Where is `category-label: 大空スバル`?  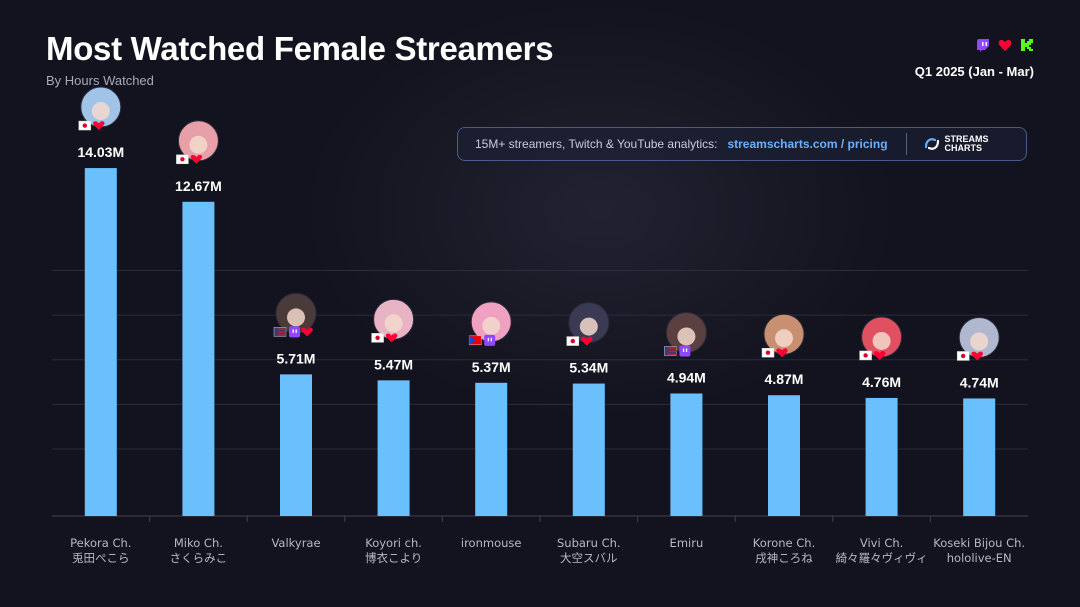 category-label: 大空スバル is located at coordinates (589, 558).